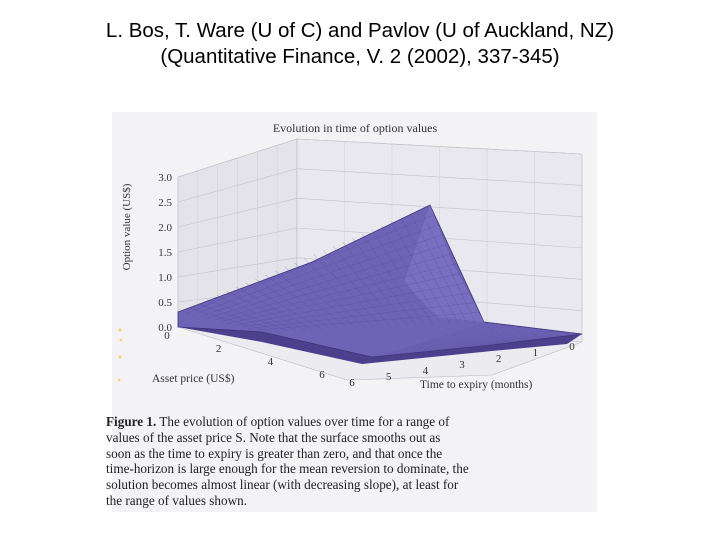 Image resolution: width=720 pixels, height=540 pixels. I want to click on x-tick-label: 6, so click(322, 375).